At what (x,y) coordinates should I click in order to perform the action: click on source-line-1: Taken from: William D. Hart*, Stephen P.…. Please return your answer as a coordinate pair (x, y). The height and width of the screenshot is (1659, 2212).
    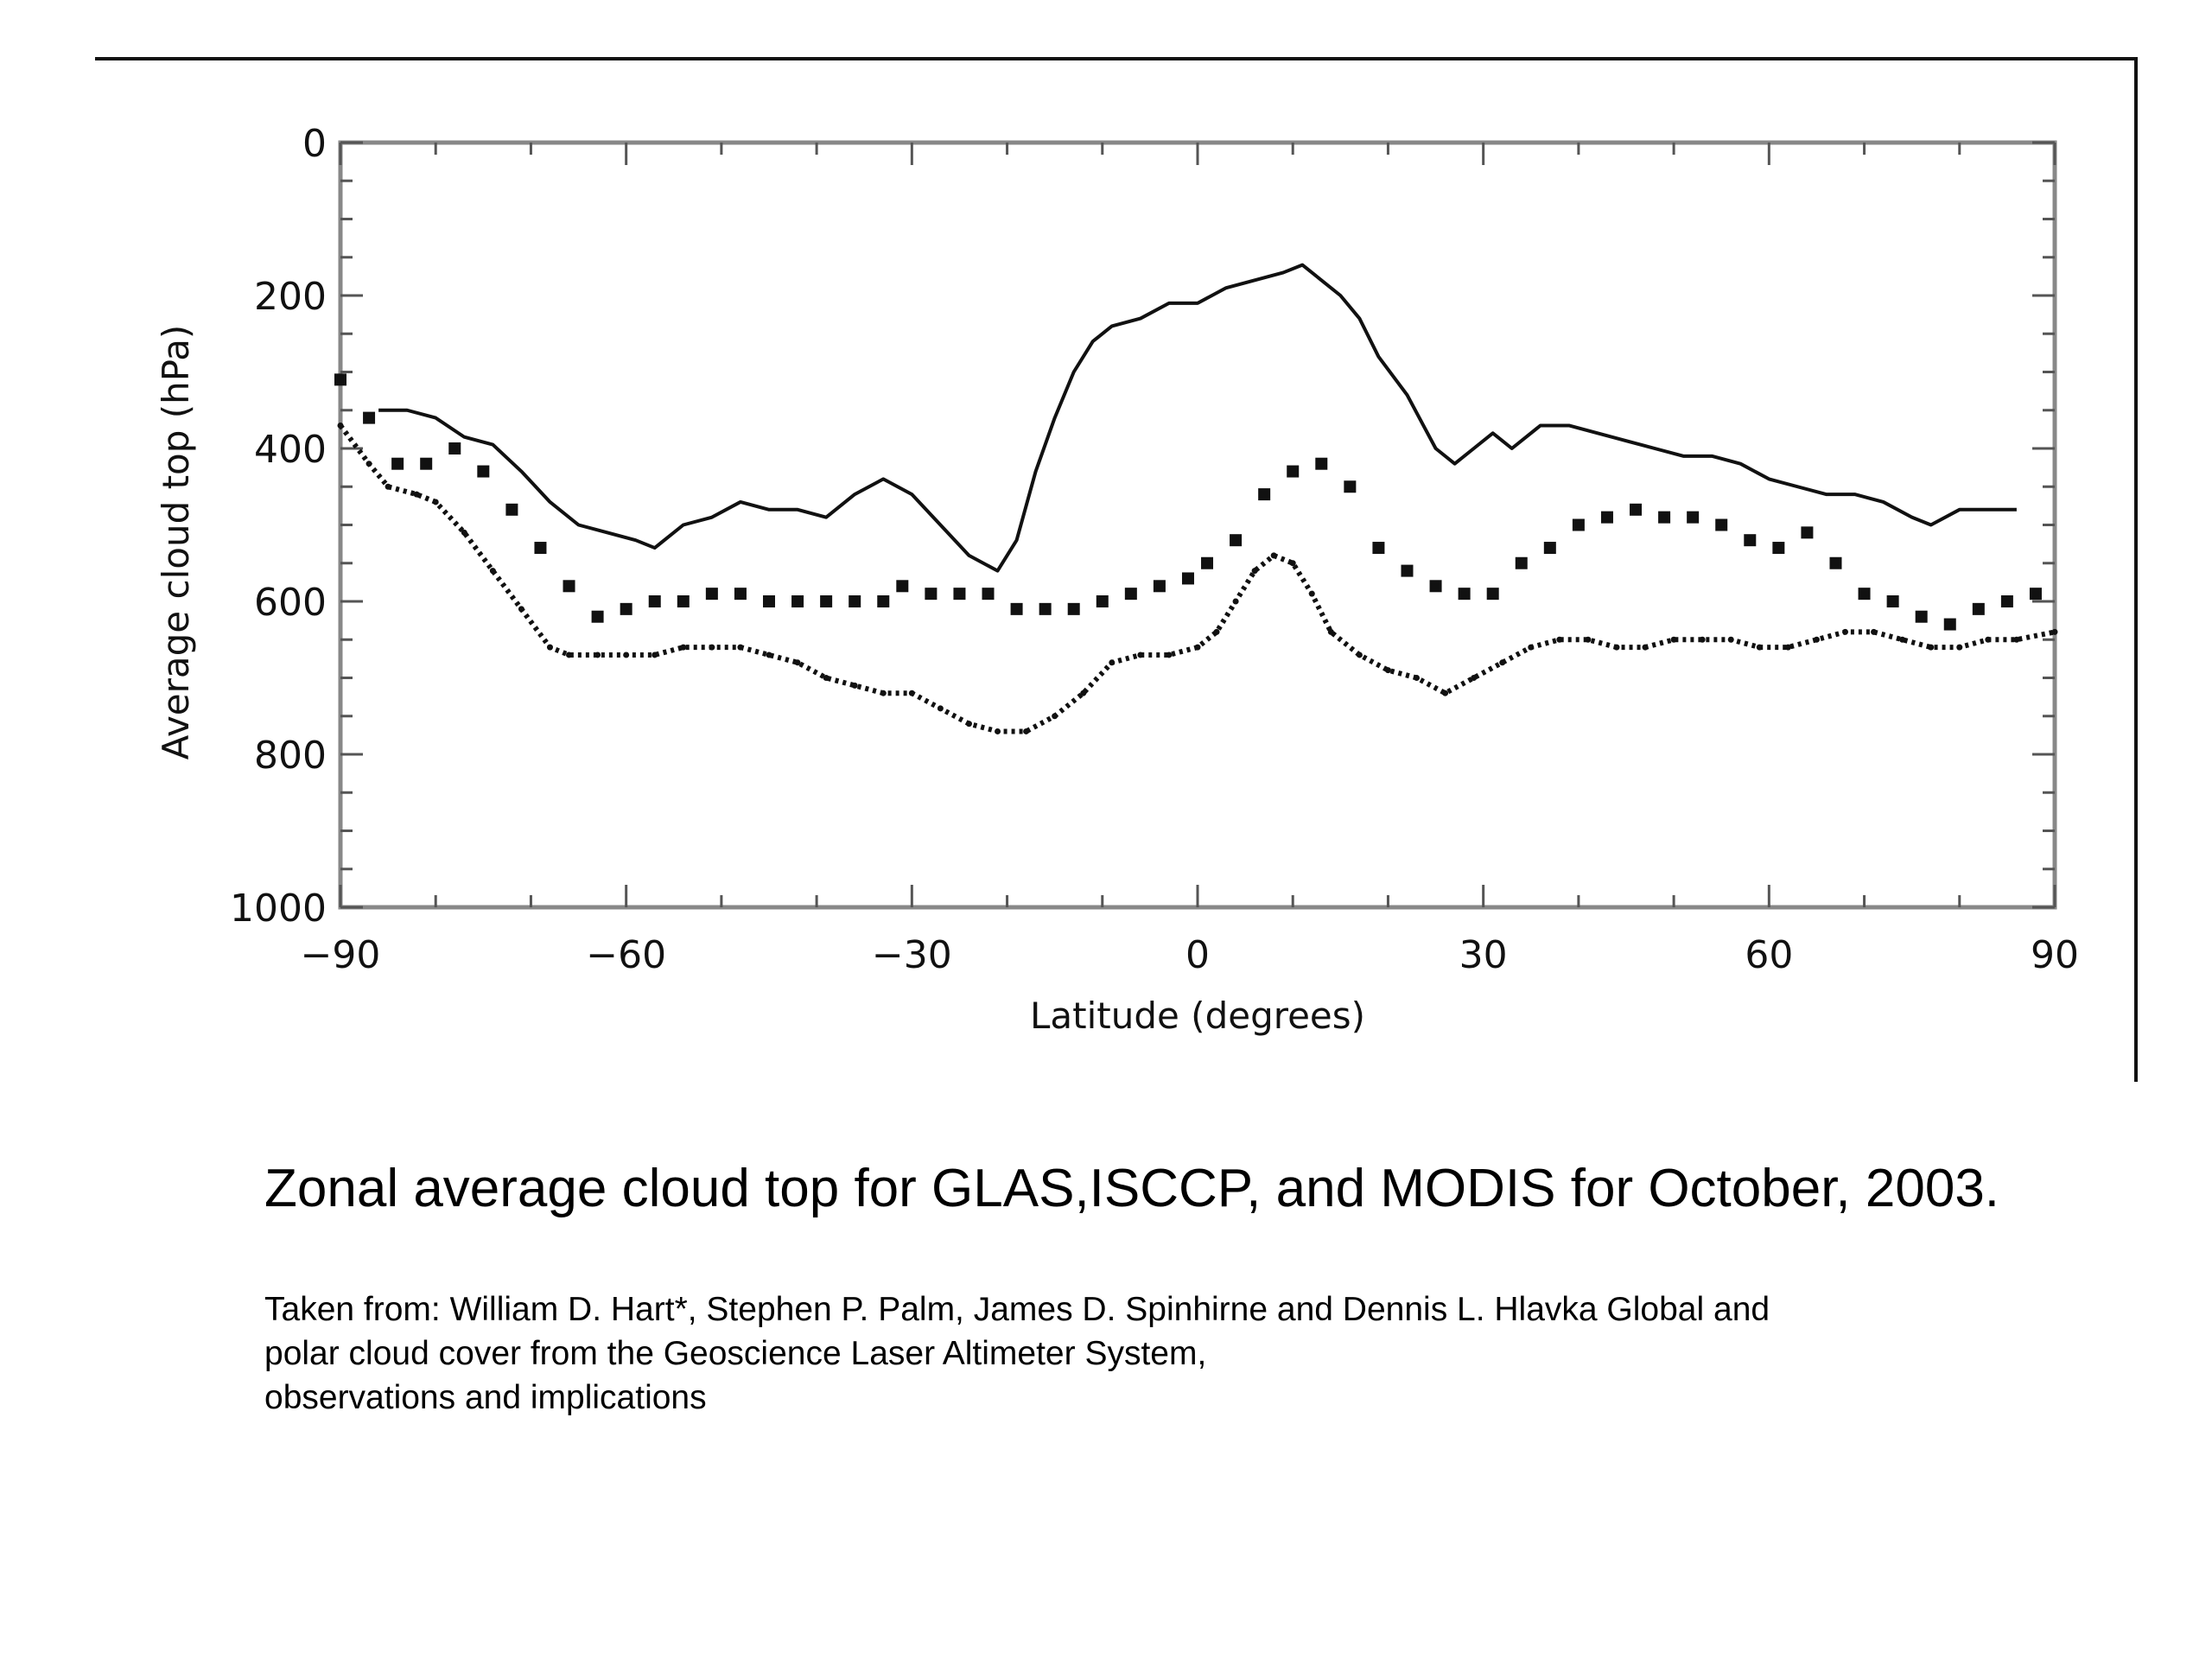
    Looking at the image, I should click on (1017, 1309).